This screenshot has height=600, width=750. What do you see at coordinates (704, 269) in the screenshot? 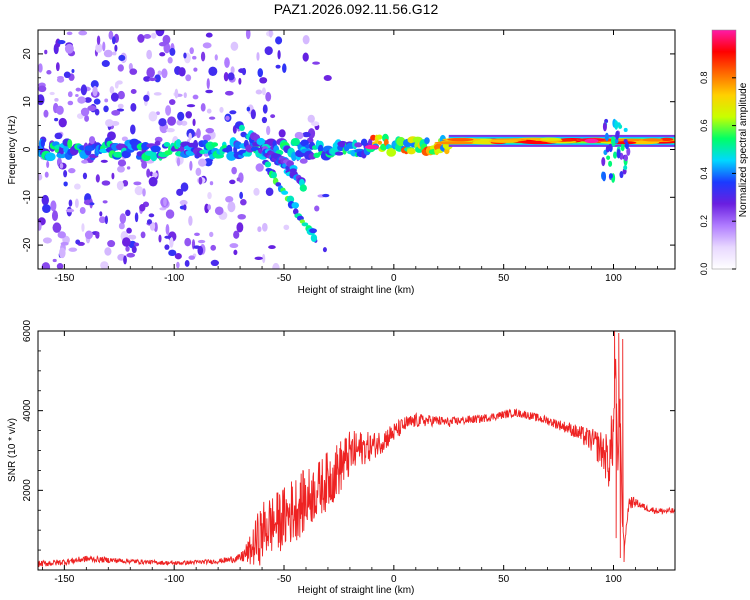
I see `colorbar-tick-label: 0.0` at bounding box center [704, 269].